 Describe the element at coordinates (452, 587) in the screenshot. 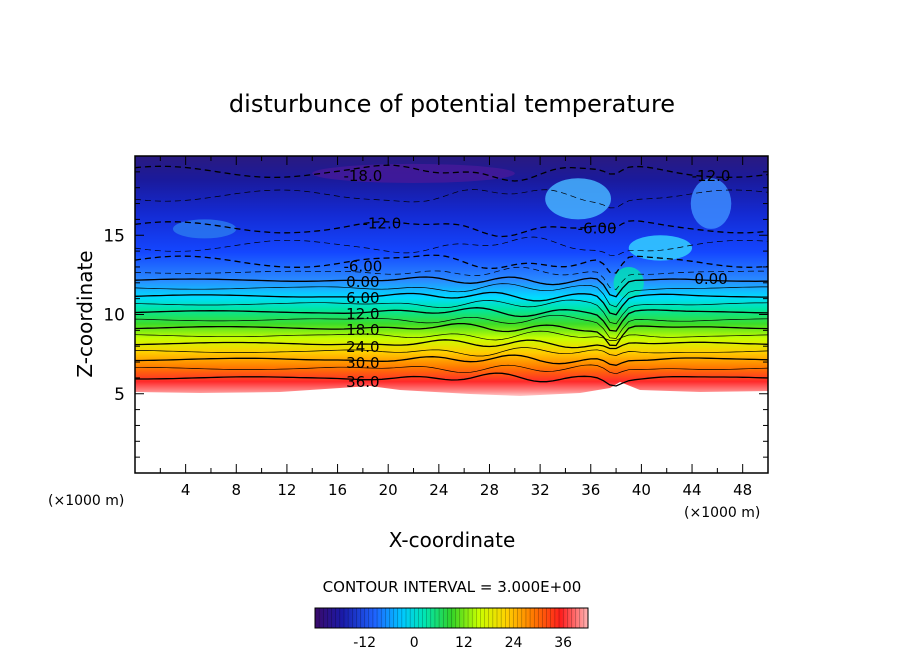

I see `contour-interval-text: CONTOUR INTERVAL = 3.000E+00` at that location.